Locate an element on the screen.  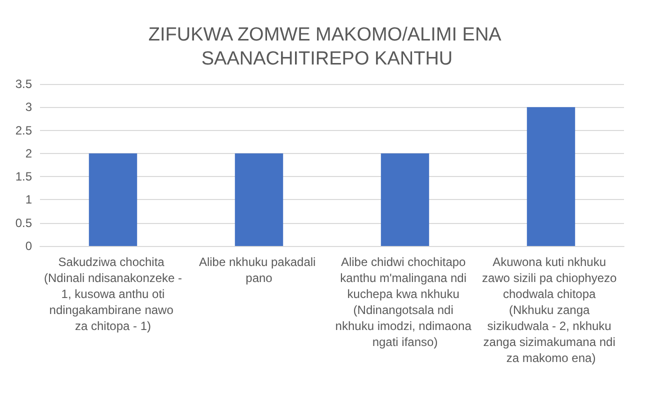
x-tick-label: Akuwona kuti nkhuku zawo sizili pa chiophyezo chodwala chitopa (Nkhuku zanga sizikudwala - 2, nkhuku zanga sizimakumana ndi za makomo ena) is located at coordinates (551, 310).